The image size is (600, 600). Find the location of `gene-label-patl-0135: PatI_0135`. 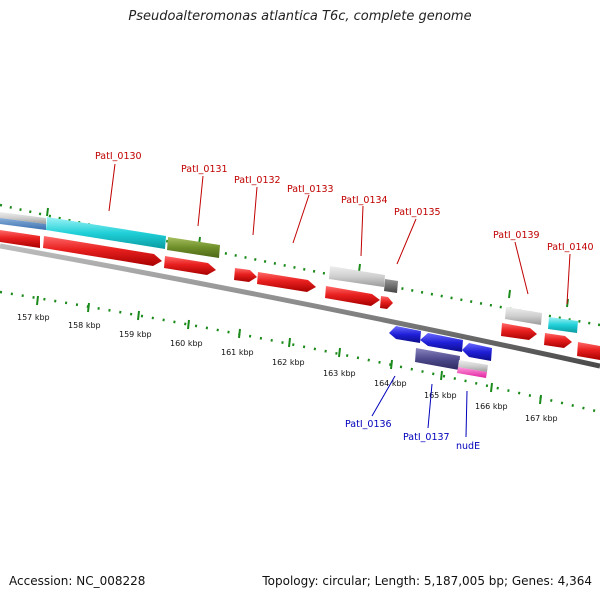

gene-label-patl-0135: PatI_0135 is located at coordinates (417, 212).